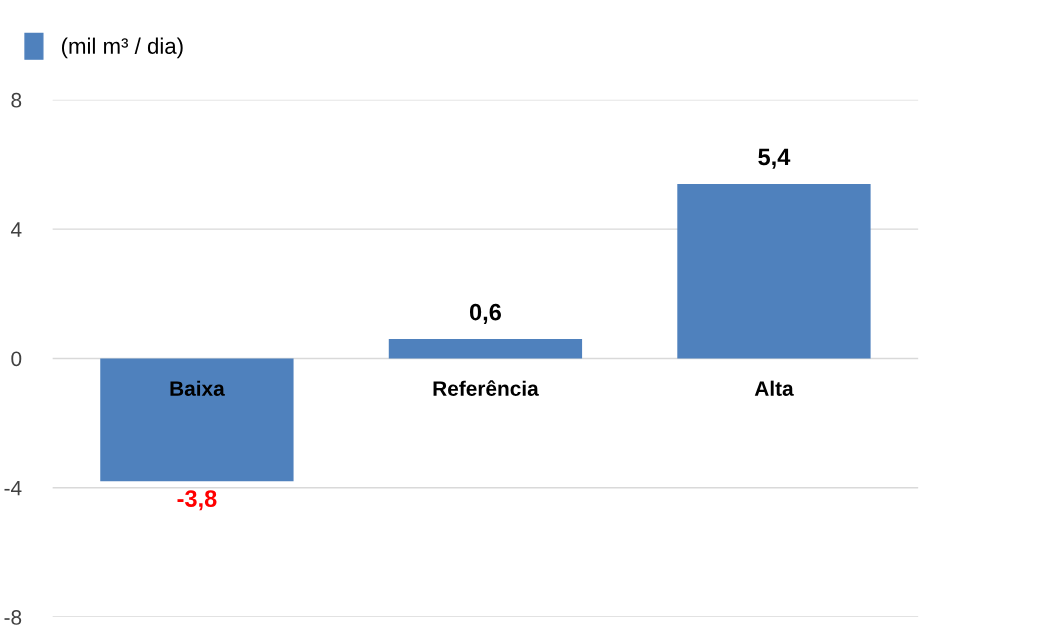  What do you see at coordinates (16, 100) in the screenshot?
I see `y-tick-label: 8` at bounding box center [16, 100].